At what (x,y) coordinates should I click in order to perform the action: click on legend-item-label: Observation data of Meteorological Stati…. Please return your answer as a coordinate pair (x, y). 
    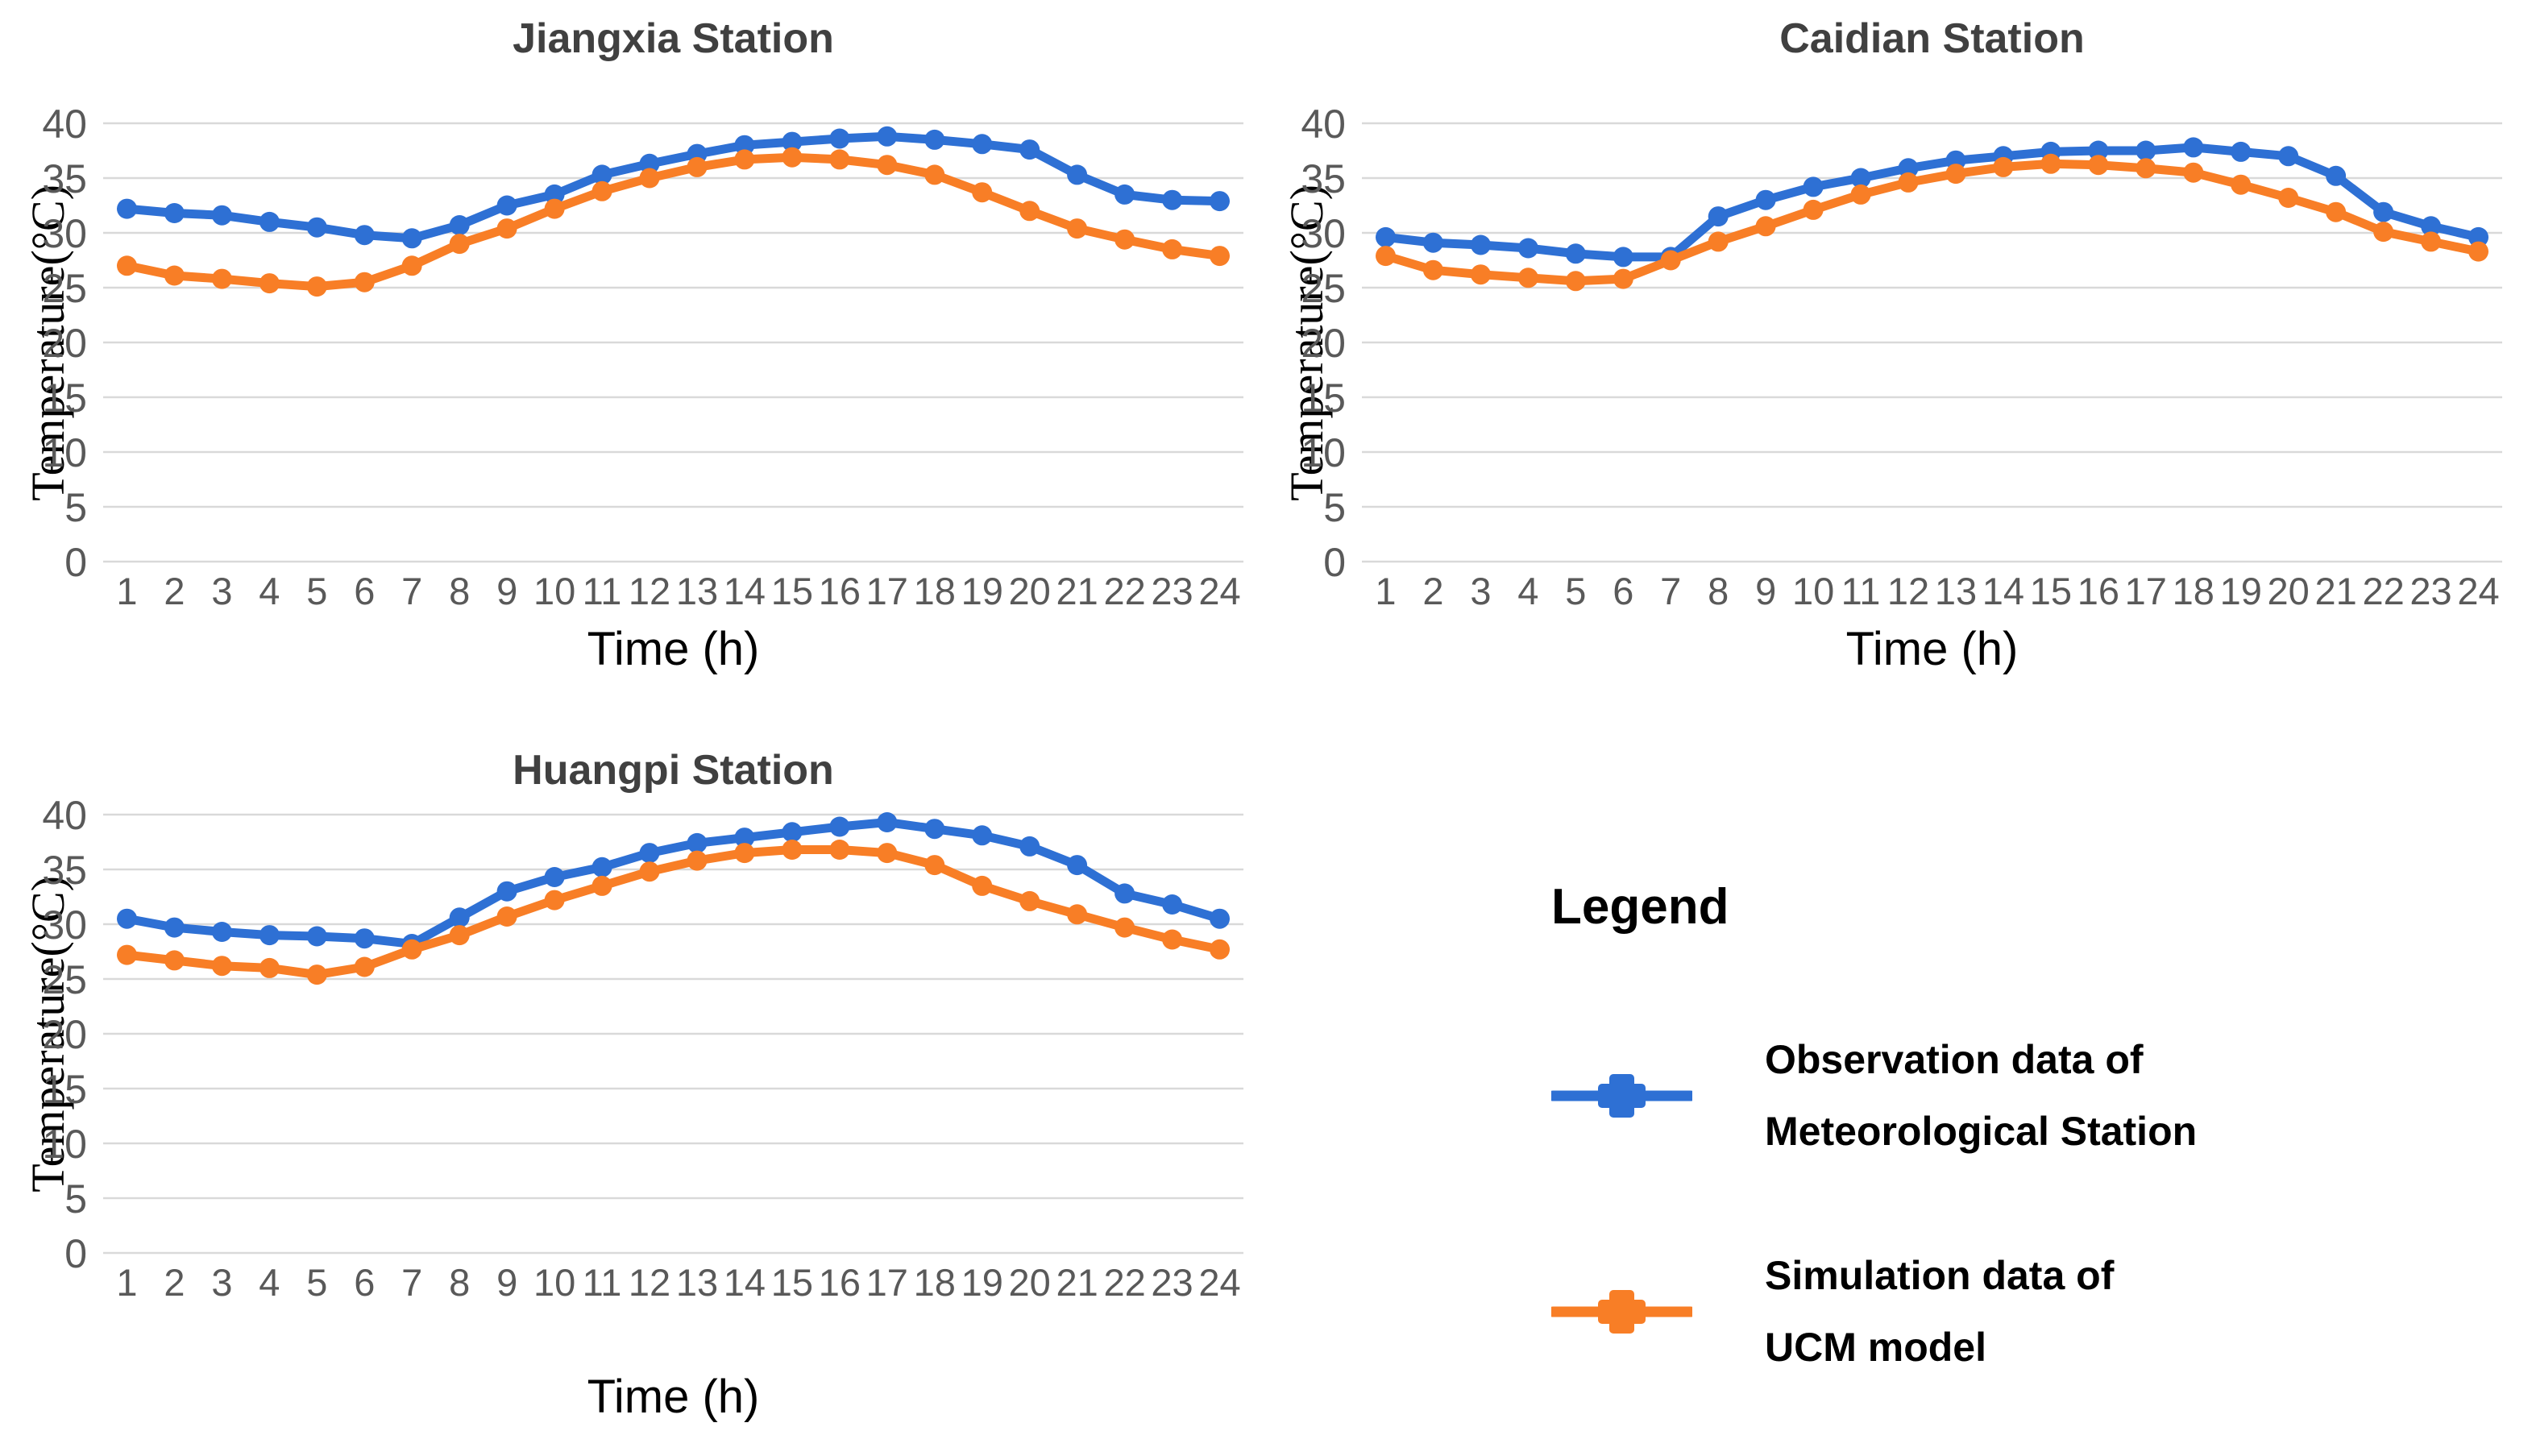
    Looking at the image, I should click on (1981, 1096).